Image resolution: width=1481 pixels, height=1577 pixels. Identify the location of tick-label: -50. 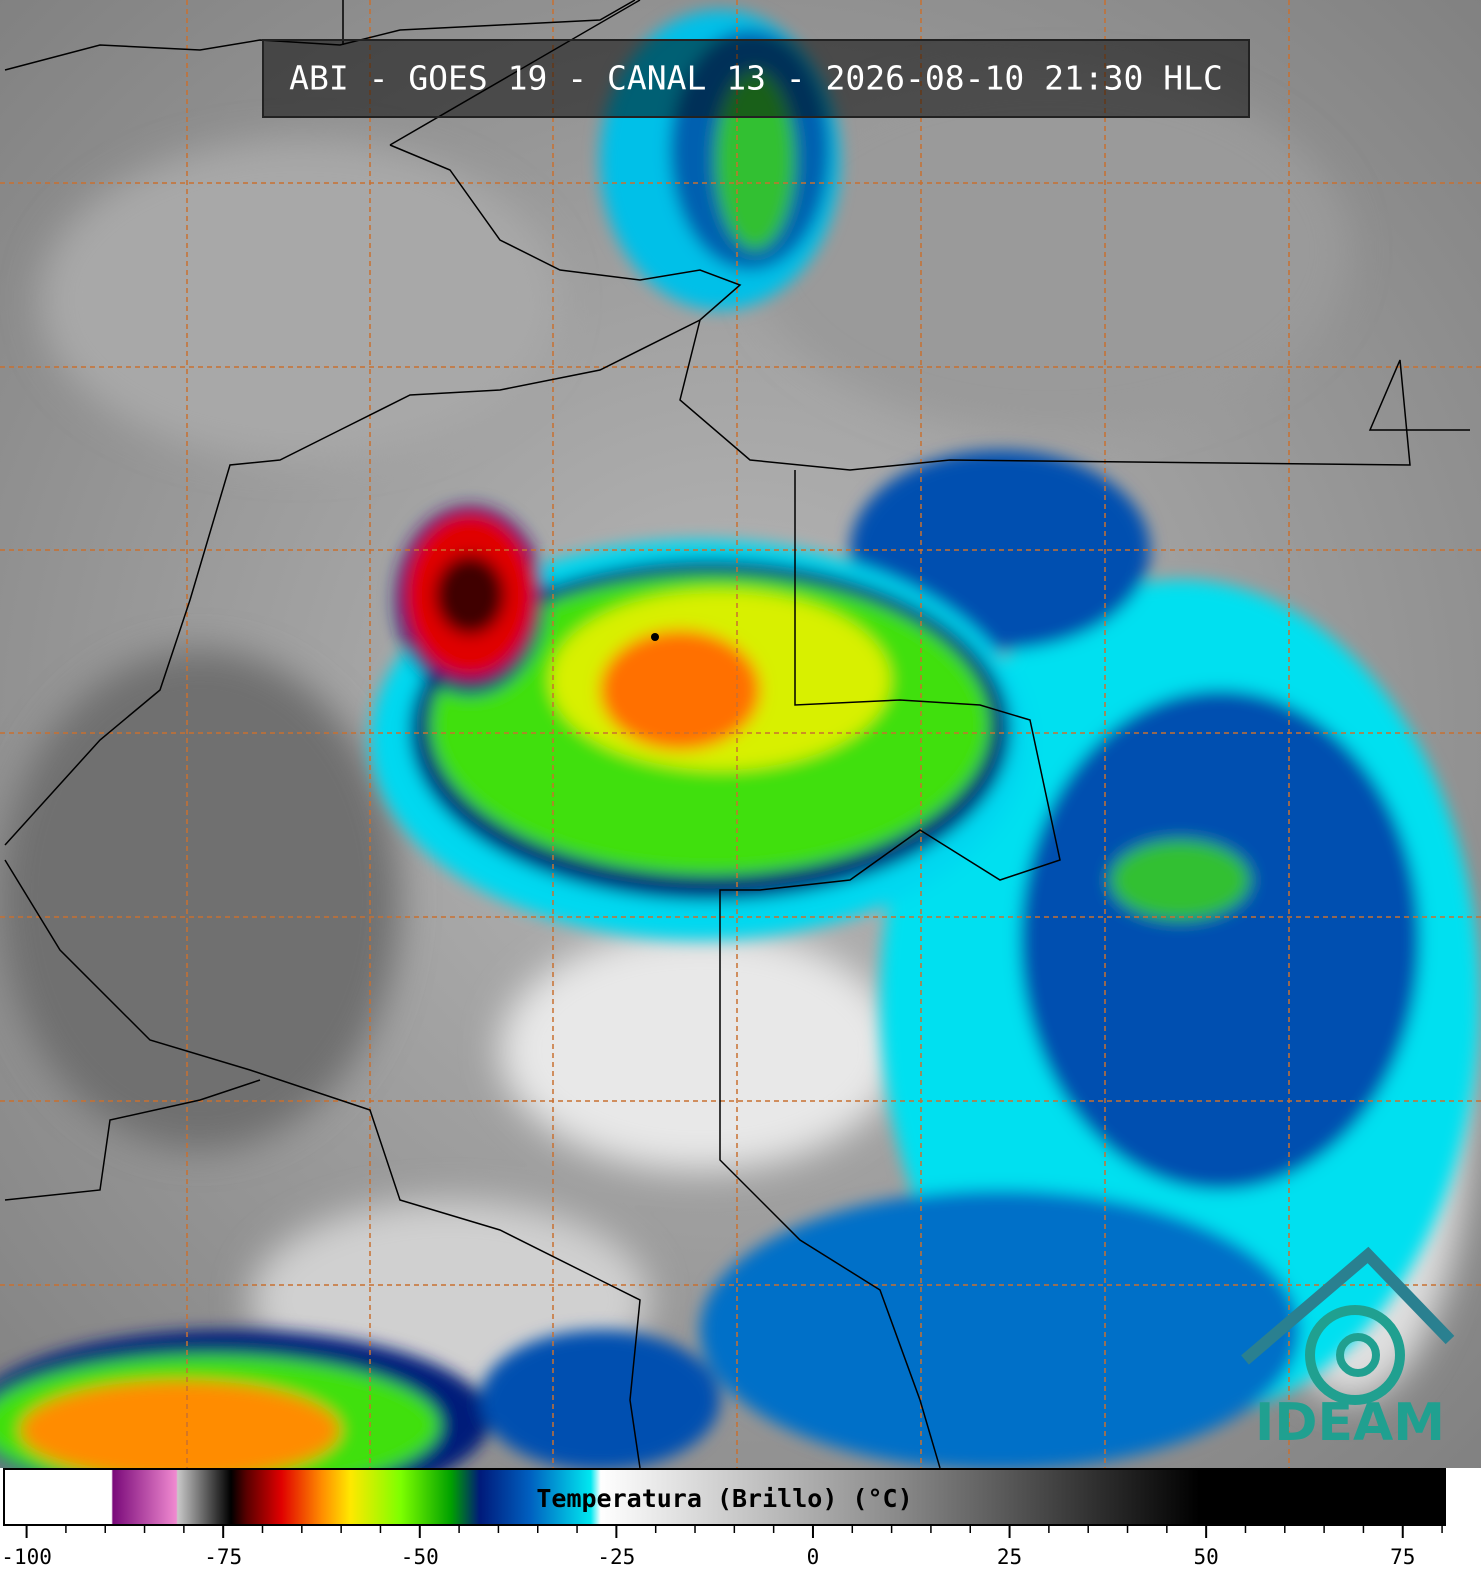
(420, 1557).